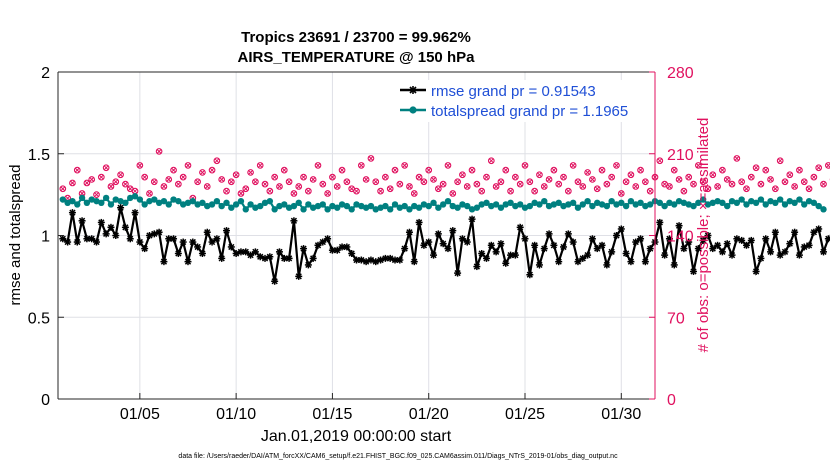 The height and width of the screenshot is (470, 830). I want to click on x-tick-label: 01/25, so click(525, 414).